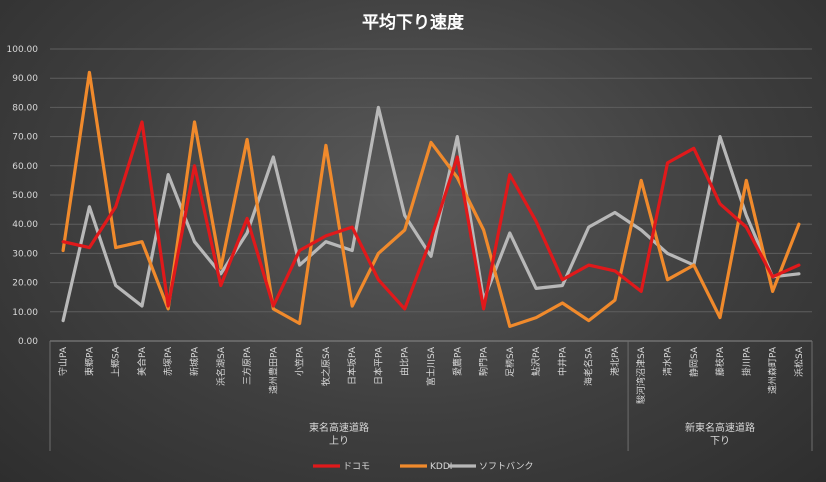  I want to click on x-tick-label: 富士川SA, so click(431, 366).